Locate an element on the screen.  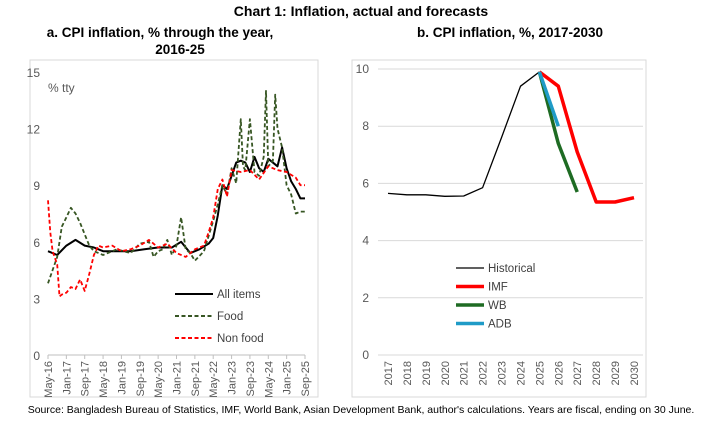
x-tick-label: Sep-19 is located at coordinates (141, 378).